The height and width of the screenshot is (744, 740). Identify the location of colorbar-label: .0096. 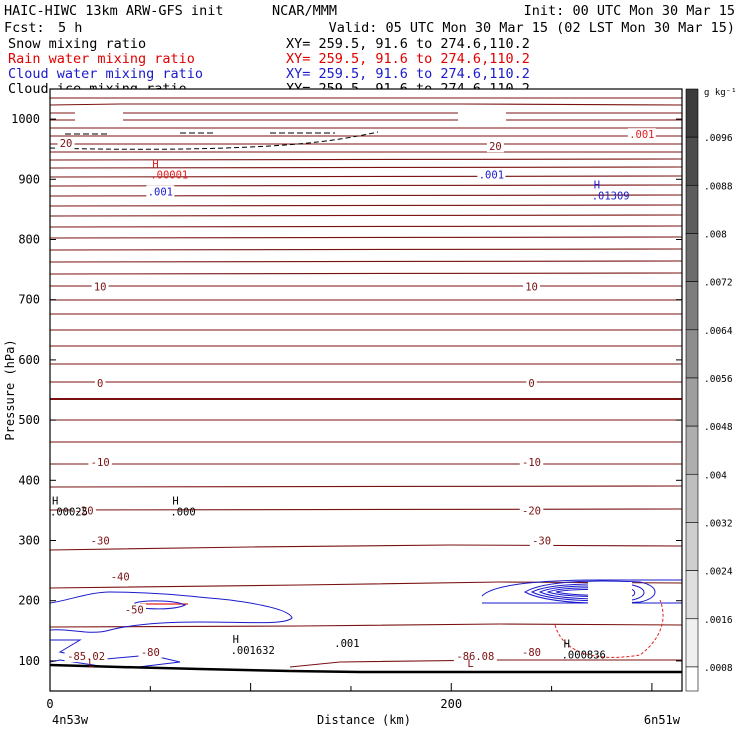
(718, 138).